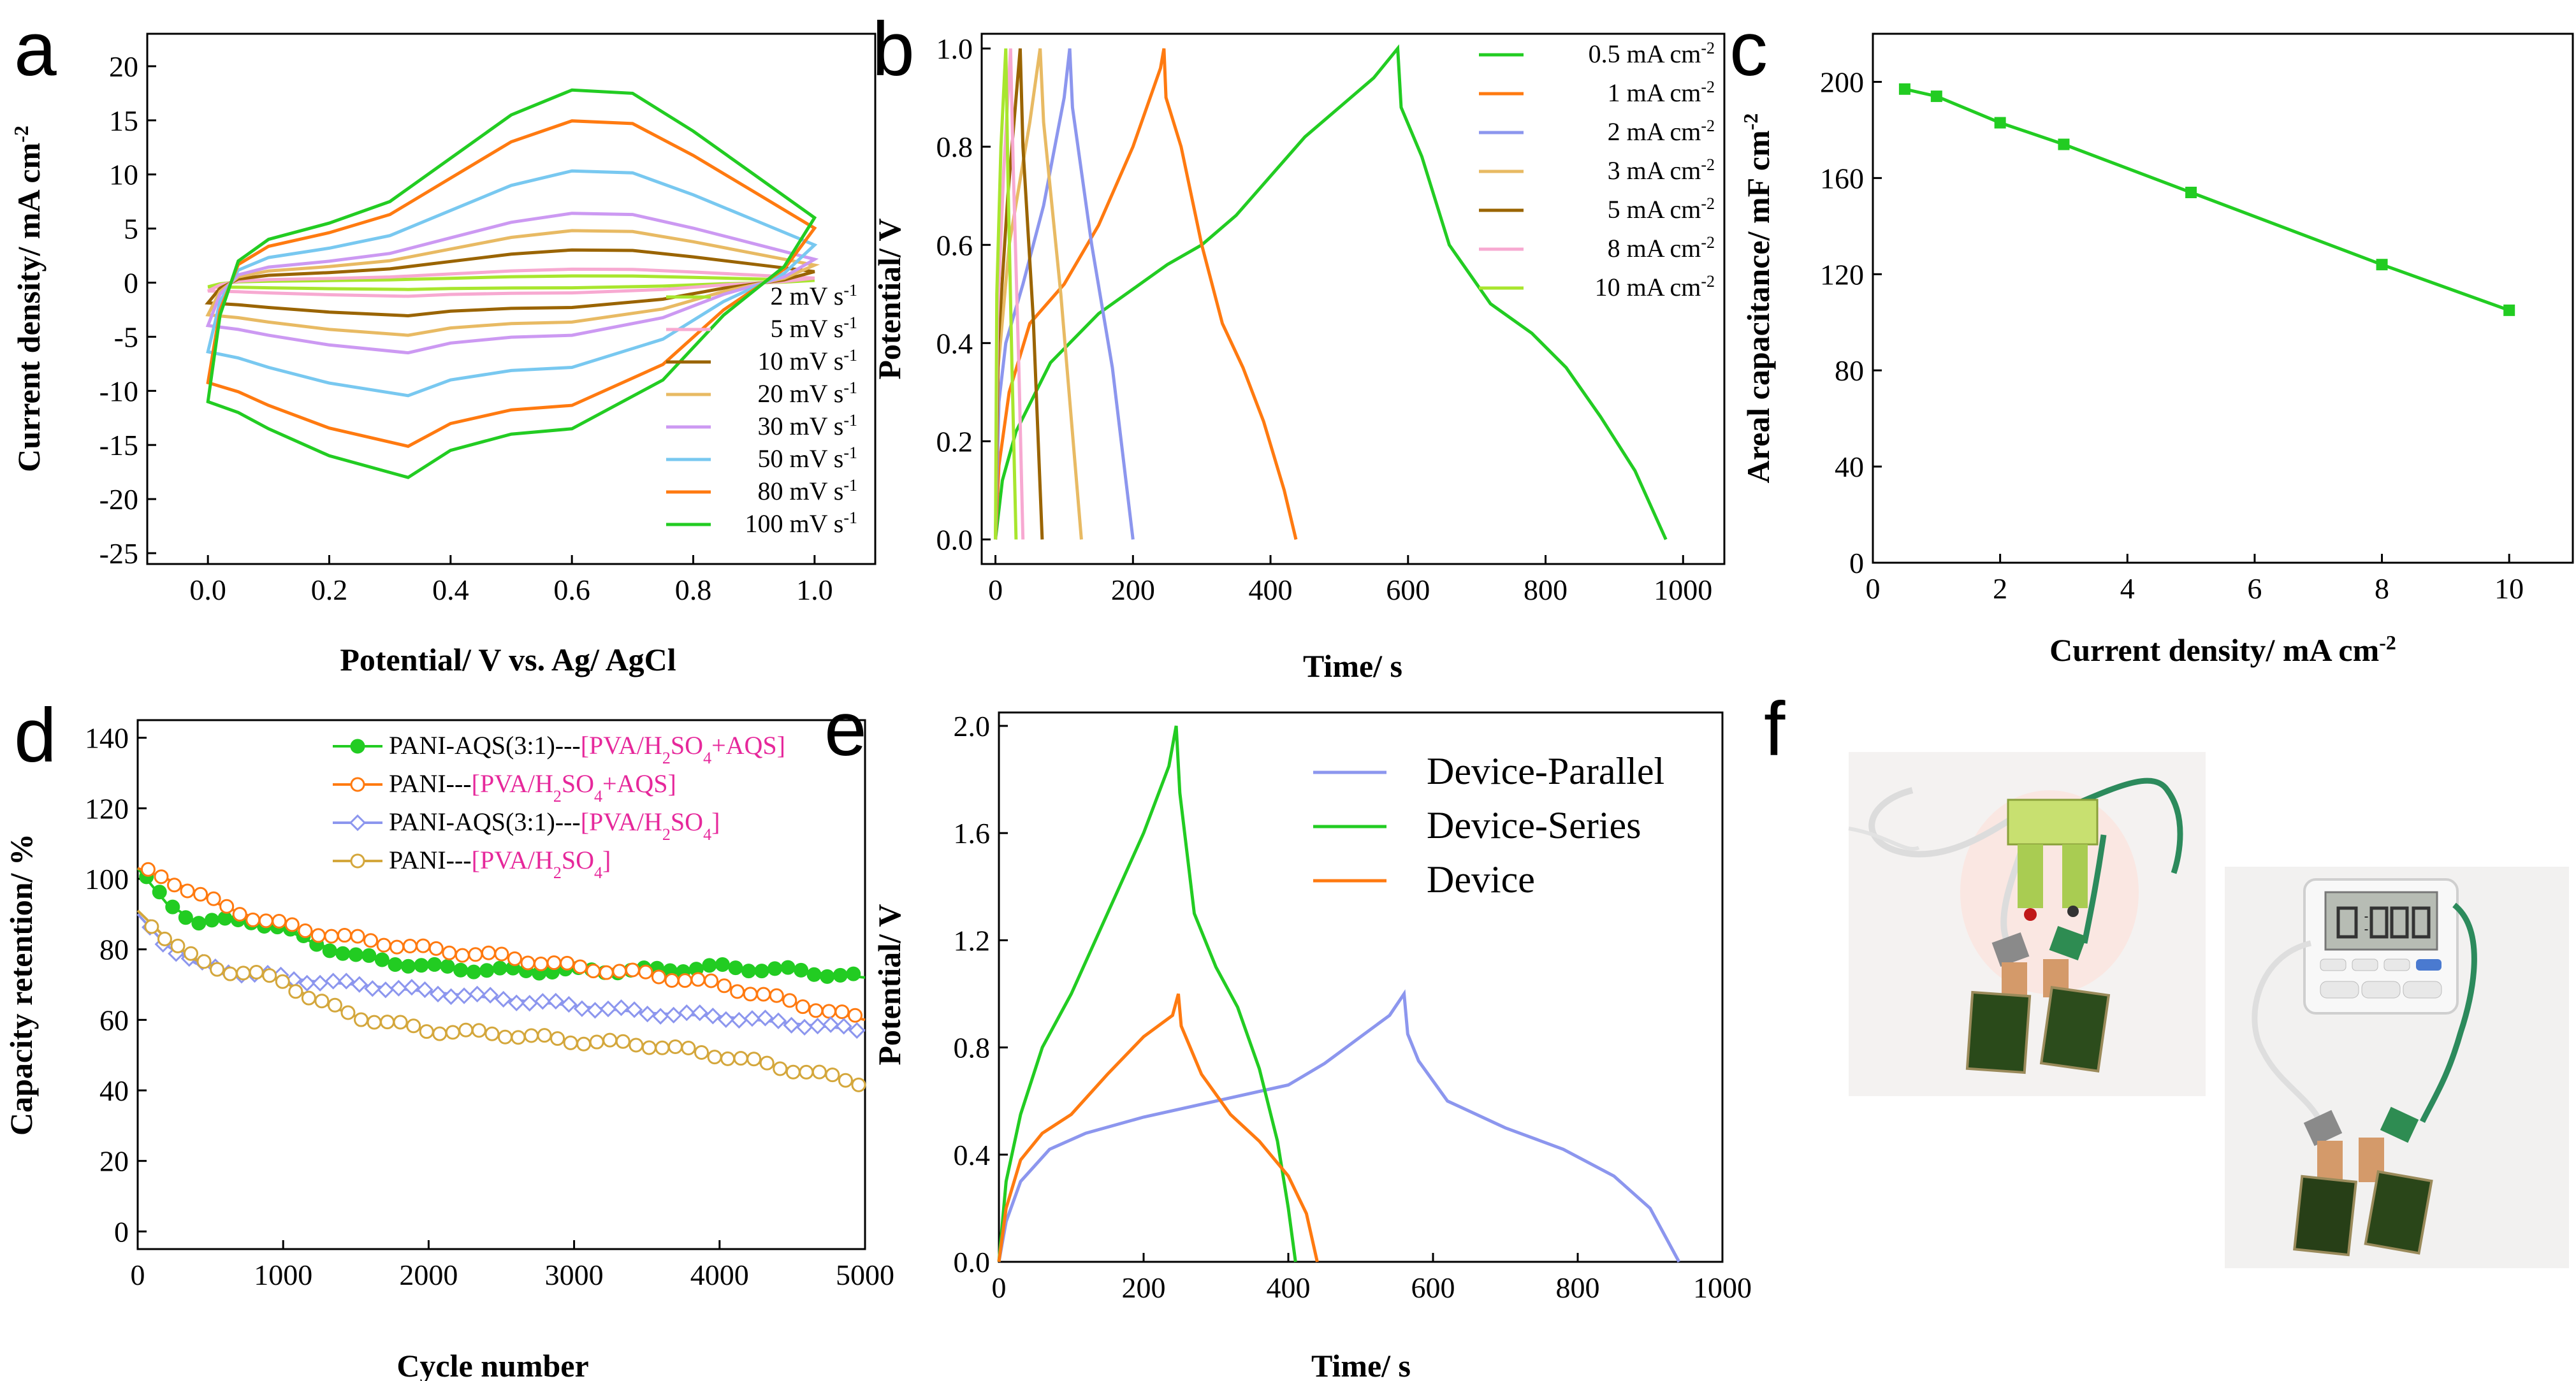  What do you see at coordinates (500, 864) in the screenshot?
I see `legend-label-d: PANI---[PVA/H2SO4]` at bounding box center [500, 864].